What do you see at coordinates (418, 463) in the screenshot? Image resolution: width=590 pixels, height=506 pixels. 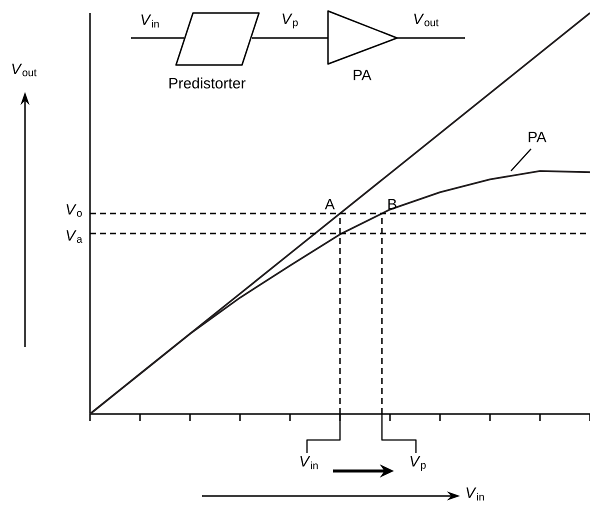 I see `text: V$_{p}$` at bounding box center [418, 463].